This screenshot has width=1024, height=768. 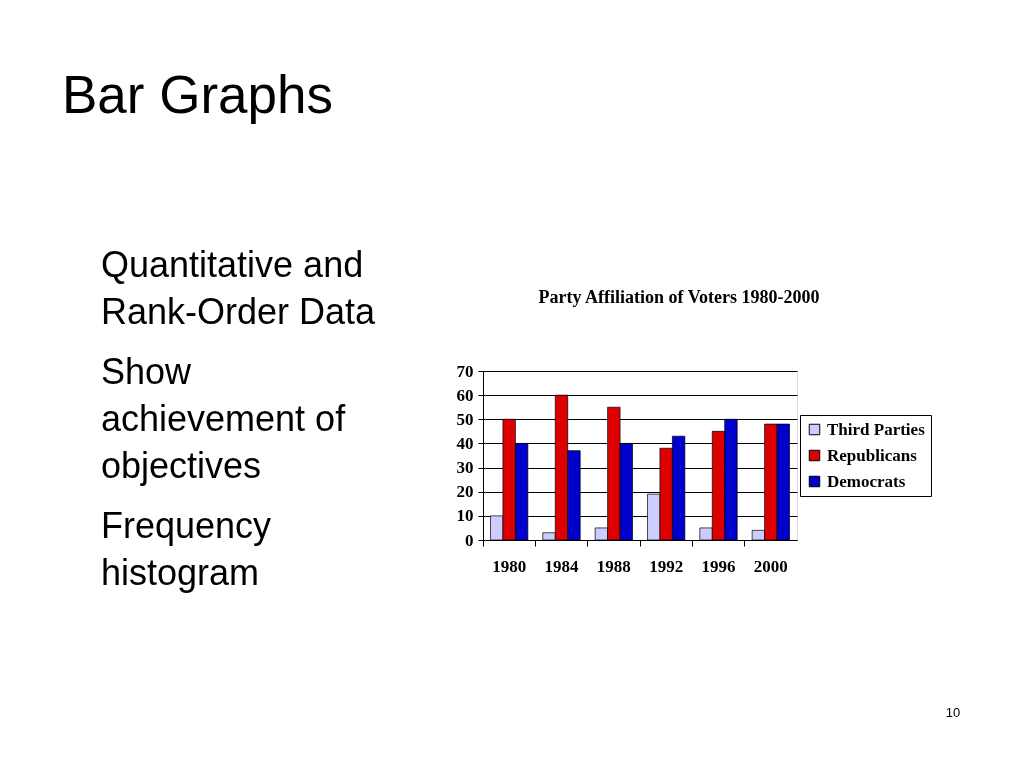 I want to click on x-tick-label: 1996, so click(x=718, y=566).